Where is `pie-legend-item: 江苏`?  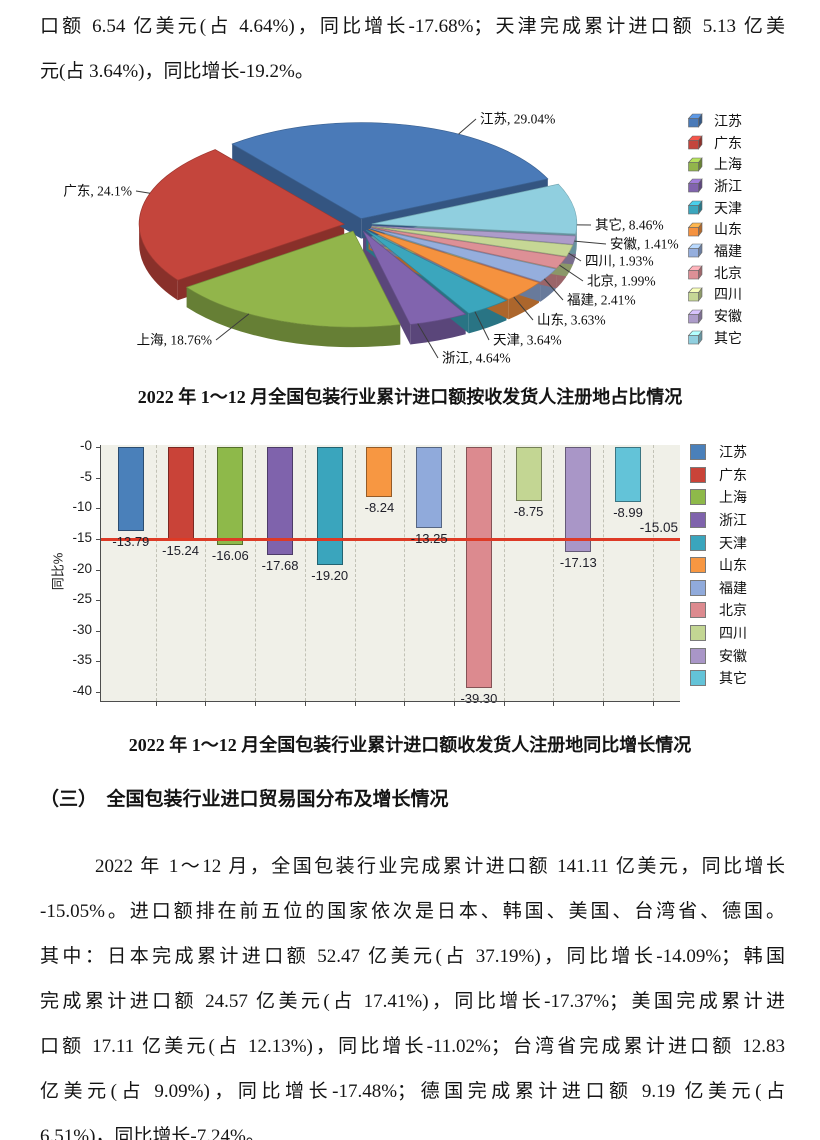
pie-legend-item: 江苏 is located at coordinates (714, 121).